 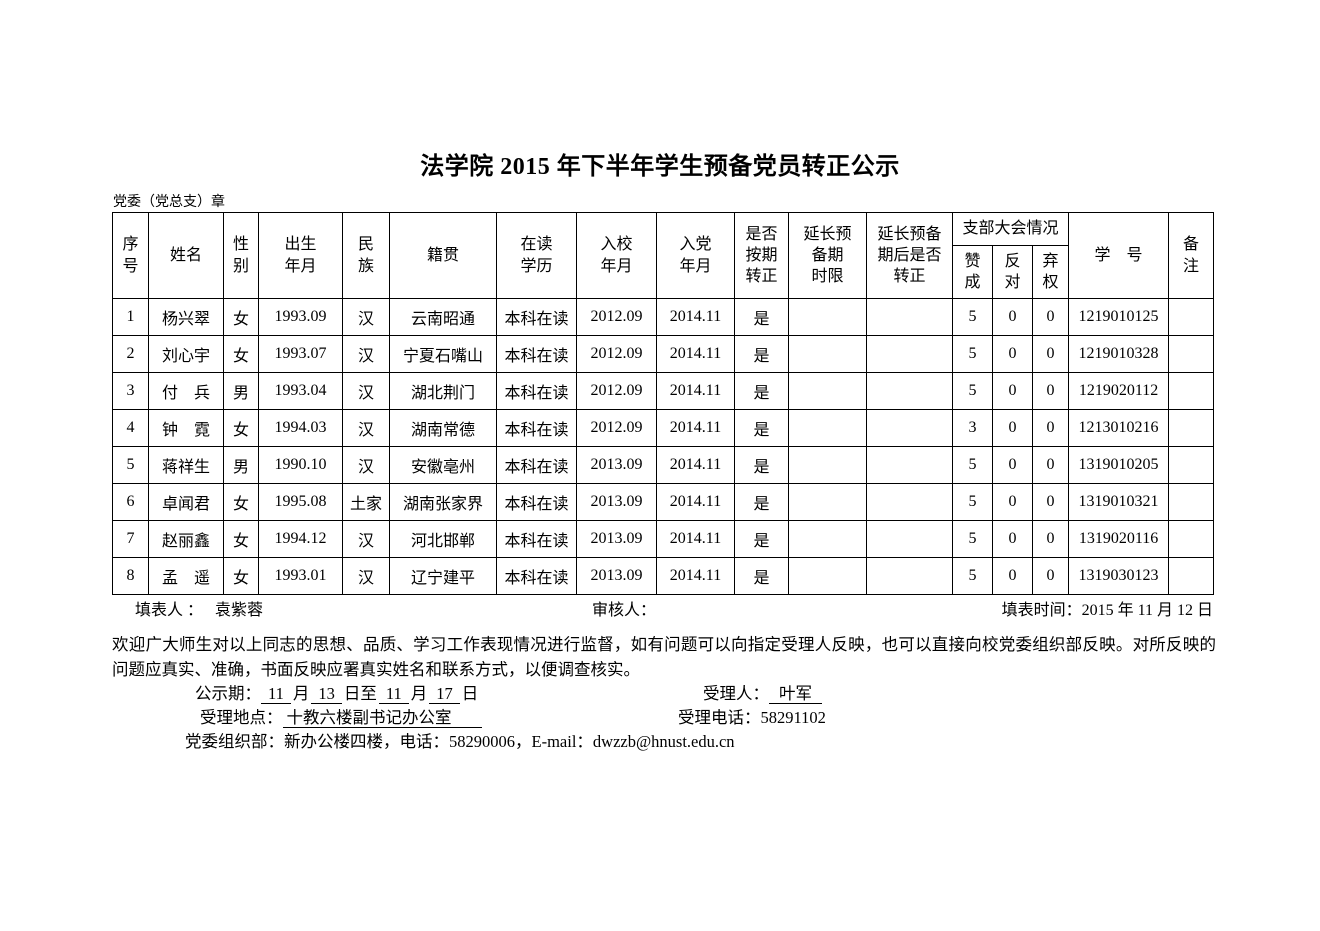 What do you see at coordinates (130, 317) in the screenshot?
I see `table-cell: 1` at bounding box center [130, 317].